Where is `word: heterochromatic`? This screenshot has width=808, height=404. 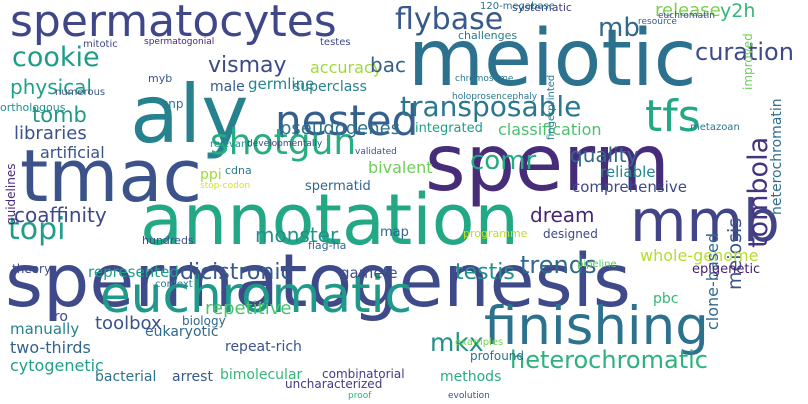
word: heterochromatic is located at coordinates (609, 360).